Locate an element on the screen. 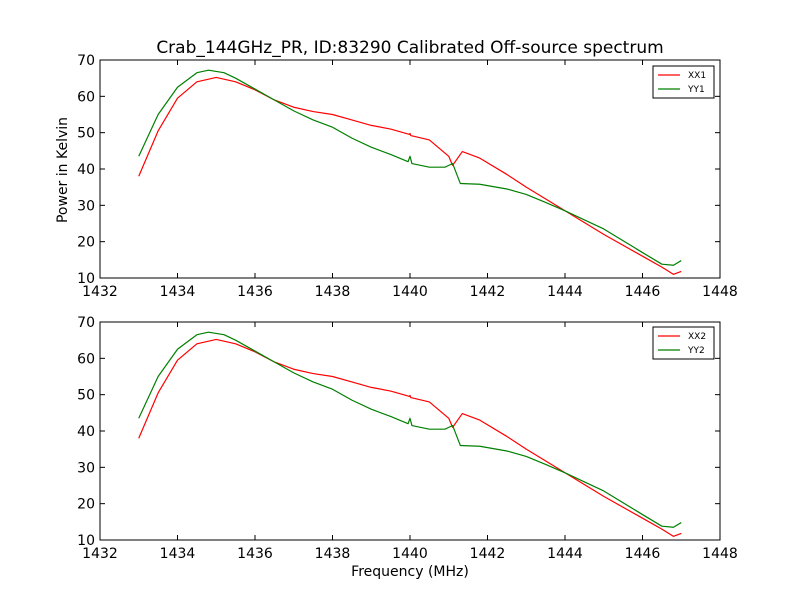  legend-label-xx1: XX1 is located at coordinates (697, 76).